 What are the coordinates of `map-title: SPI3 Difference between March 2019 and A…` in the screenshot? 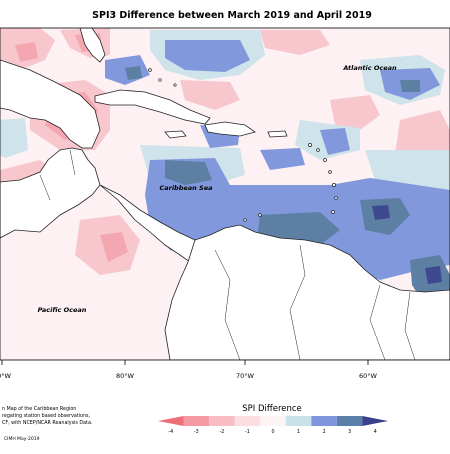 It's located at (232, 15).